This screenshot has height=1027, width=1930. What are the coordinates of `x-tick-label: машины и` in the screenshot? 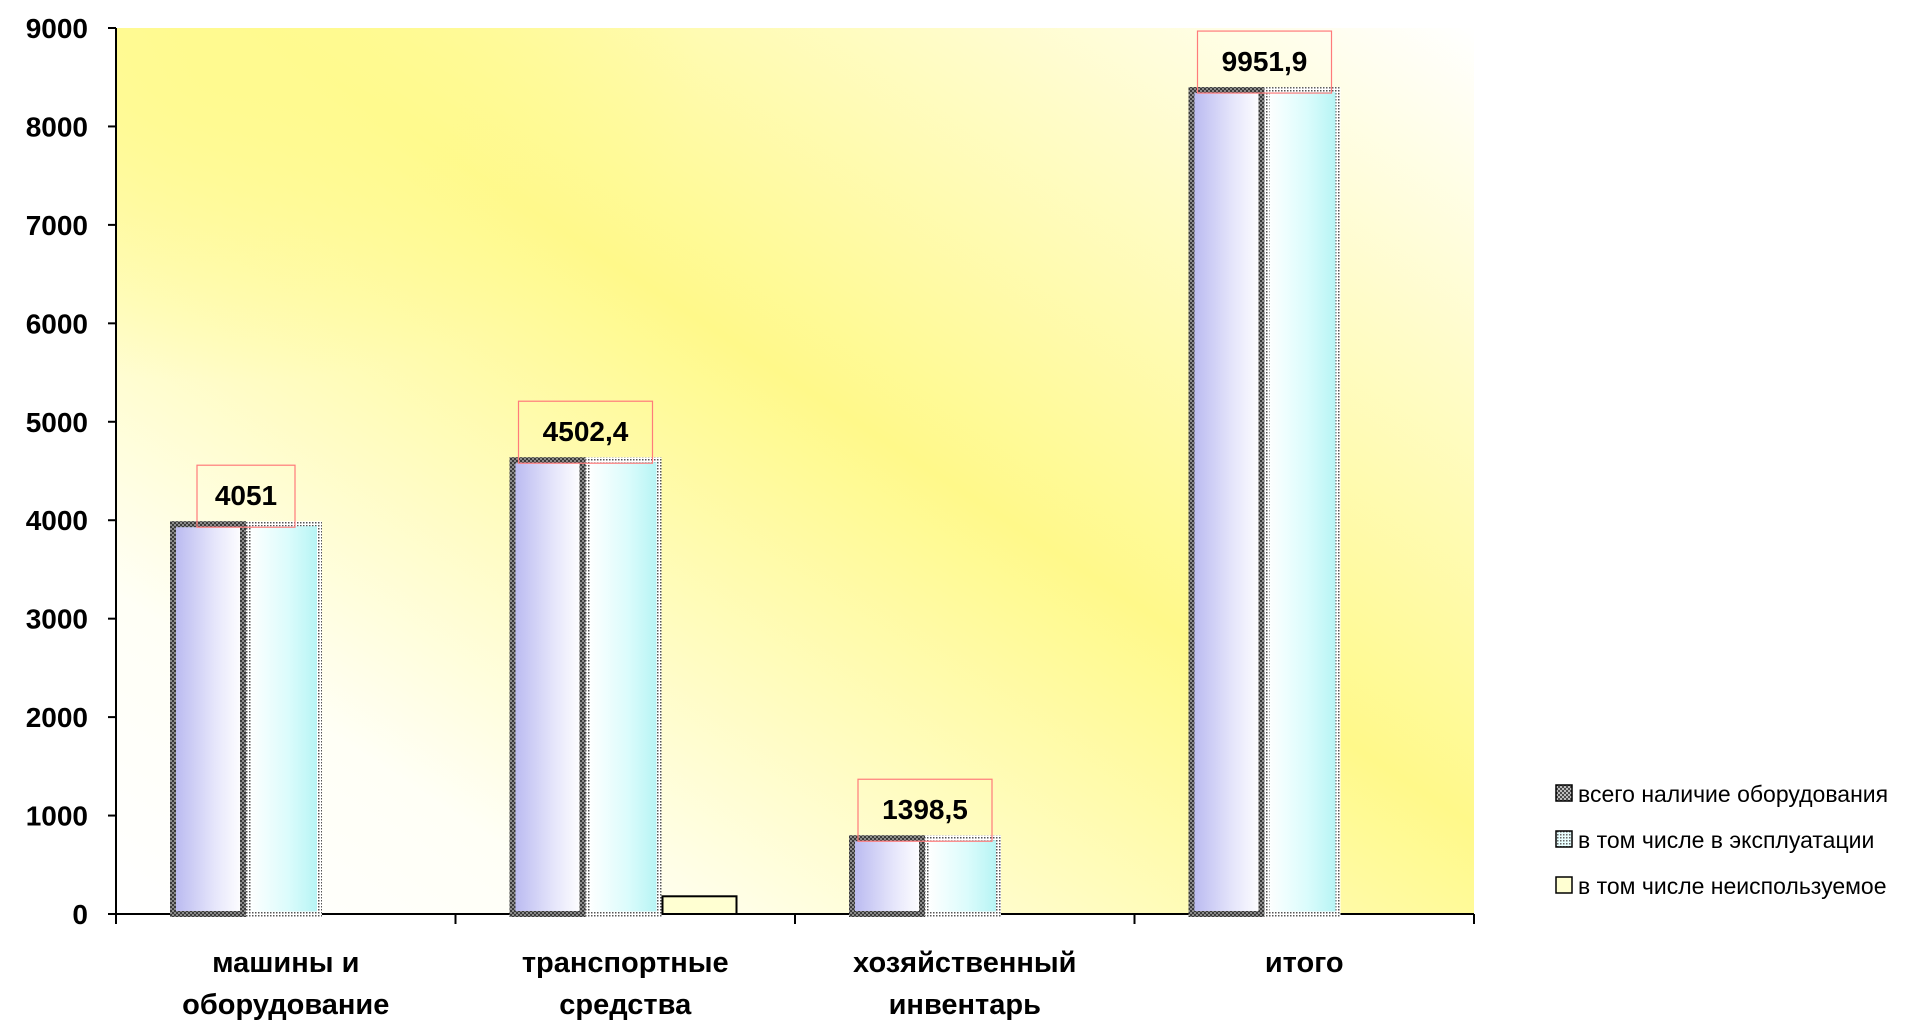 It's located at (285, 963).